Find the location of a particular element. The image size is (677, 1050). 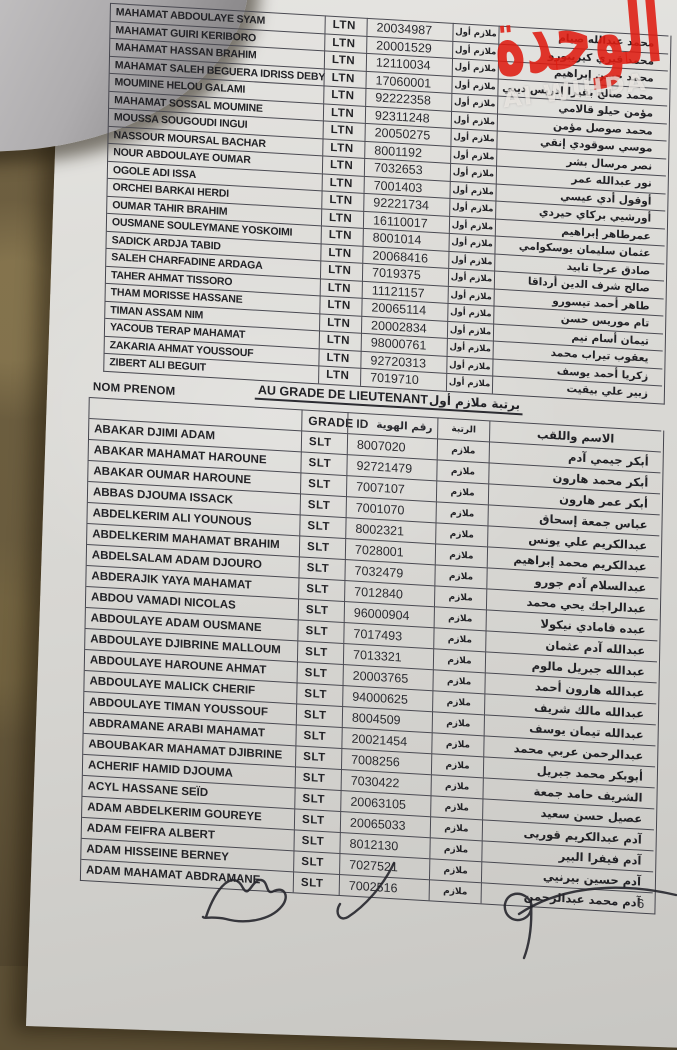

id-header-arabic: رقم الهوية is located at coordinates (404, 425).